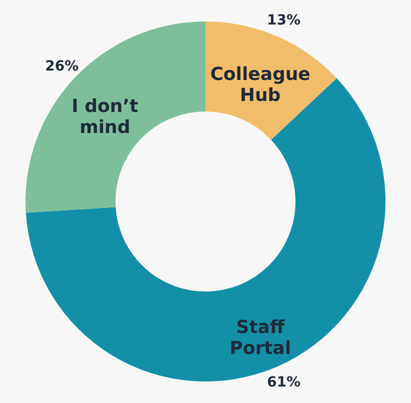  I want to click on slice-label: I don’t mind, so click(105, 117).